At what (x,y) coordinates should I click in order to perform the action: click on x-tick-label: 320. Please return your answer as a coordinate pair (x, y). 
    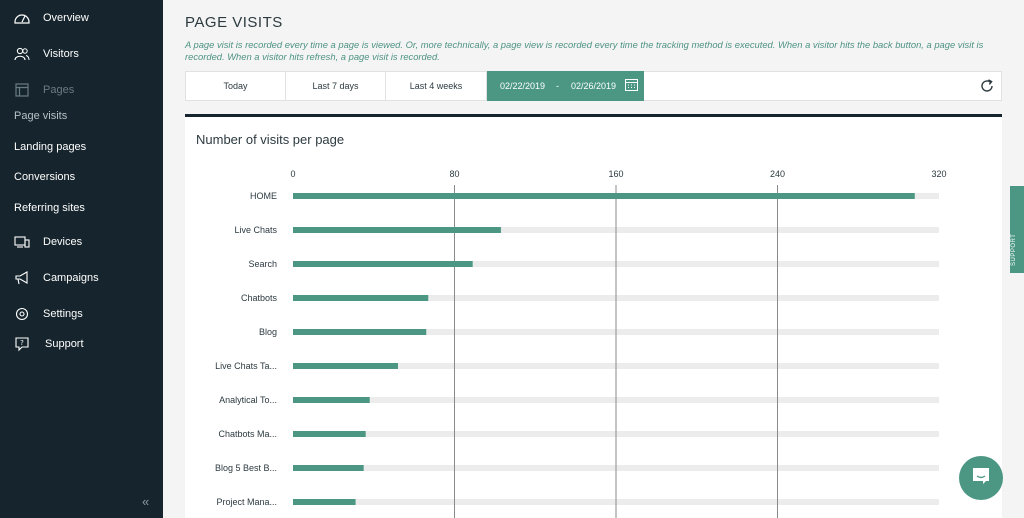
    Looking at the image, I should click on (938, 174).